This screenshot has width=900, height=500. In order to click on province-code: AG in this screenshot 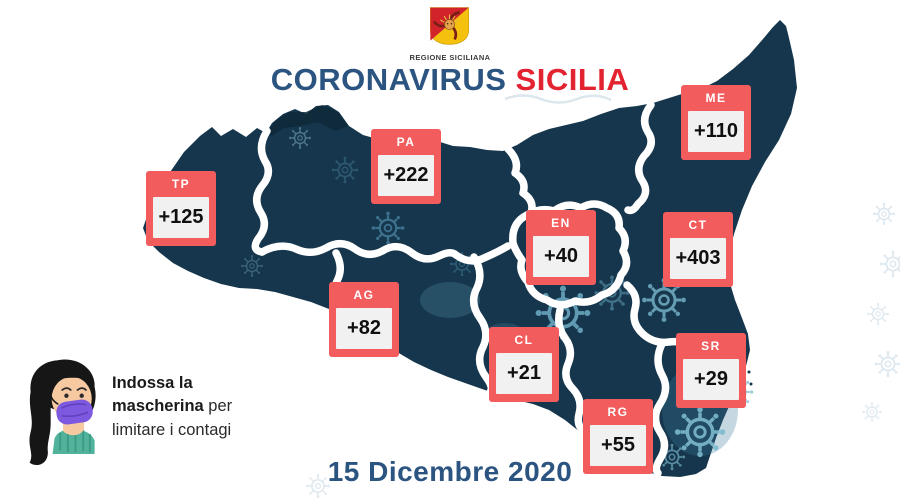, I will do `click(364, 295)`.